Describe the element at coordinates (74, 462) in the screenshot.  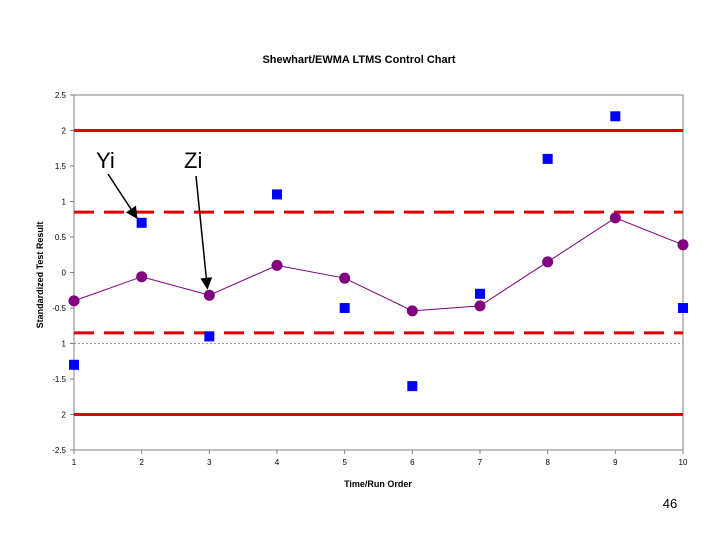
I see `x-tick-label: 1` at that location.